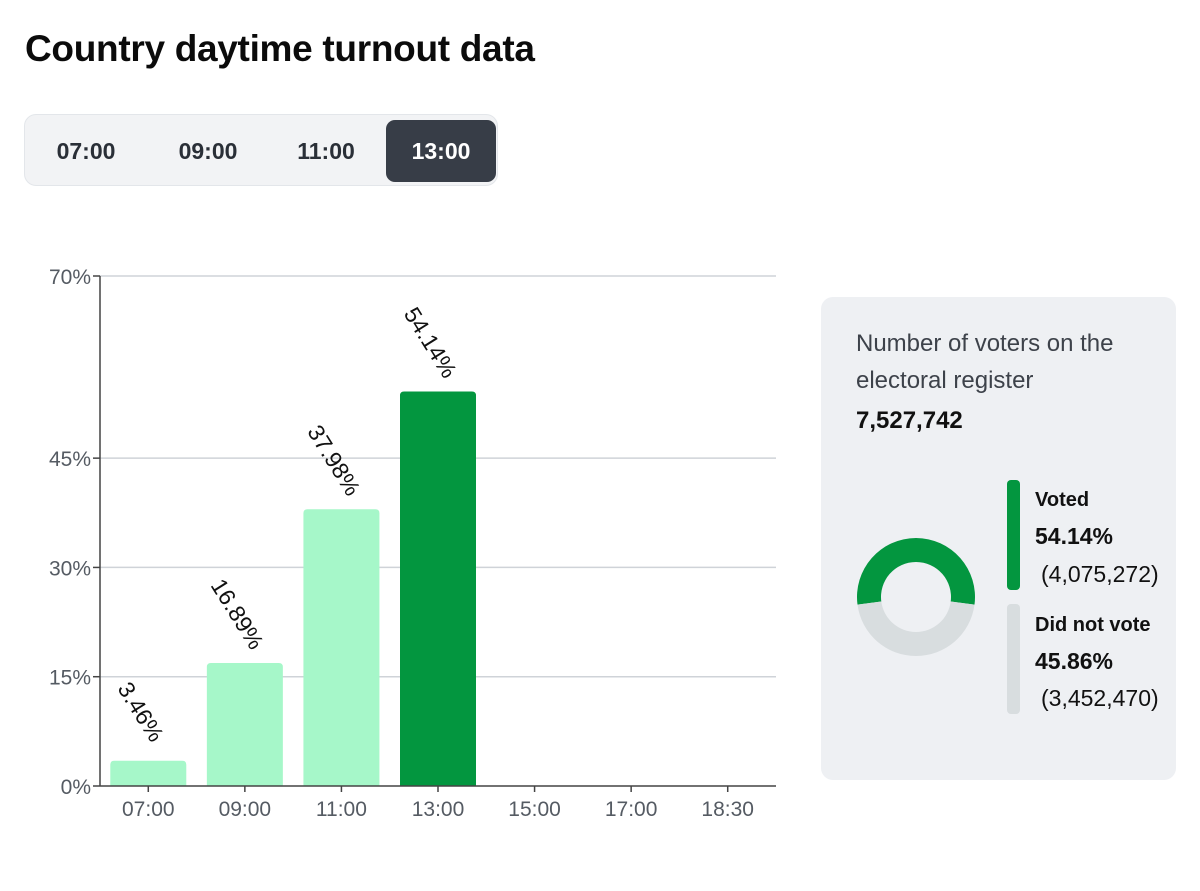 The image size is (1200, 891). Describe the element at coordinates (441, 151) in the screenshot. I see `tab-1300: 13:00` at that location.